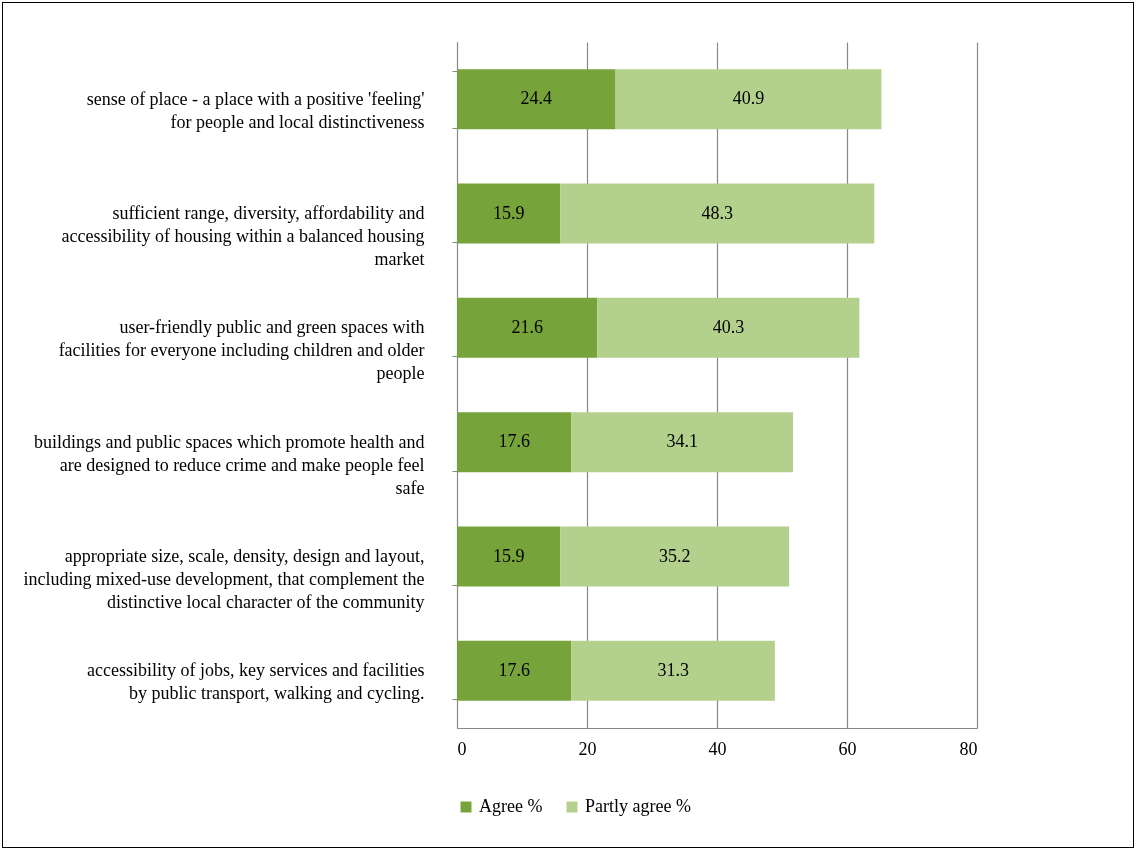 The height and width of the screenshot is (855, 1140). Describe the element at coordinates (717, 212) in the screenshot. I see `data-label: 48.3` at that location.